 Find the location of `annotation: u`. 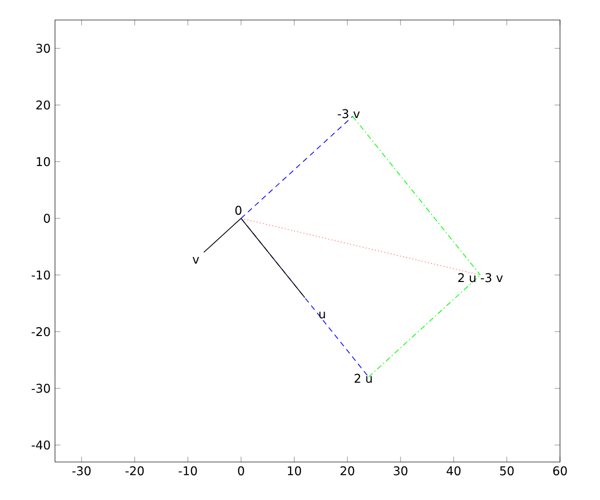

annotation: u is located at coordinates (322, 315).